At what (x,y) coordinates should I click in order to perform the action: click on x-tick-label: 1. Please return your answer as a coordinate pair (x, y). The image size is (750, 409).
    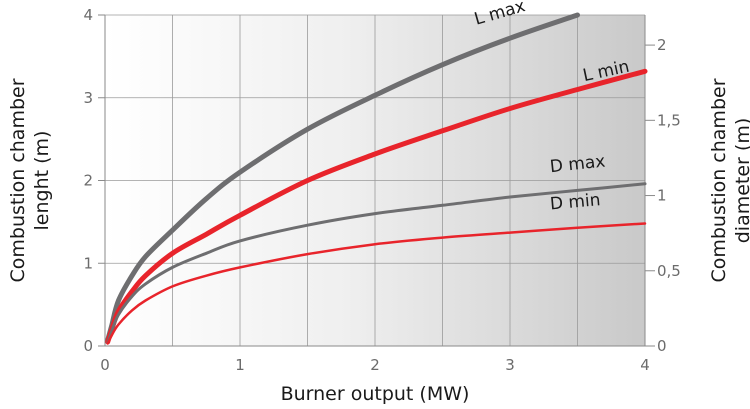
    Looking at the image, I should click on (240, 365).